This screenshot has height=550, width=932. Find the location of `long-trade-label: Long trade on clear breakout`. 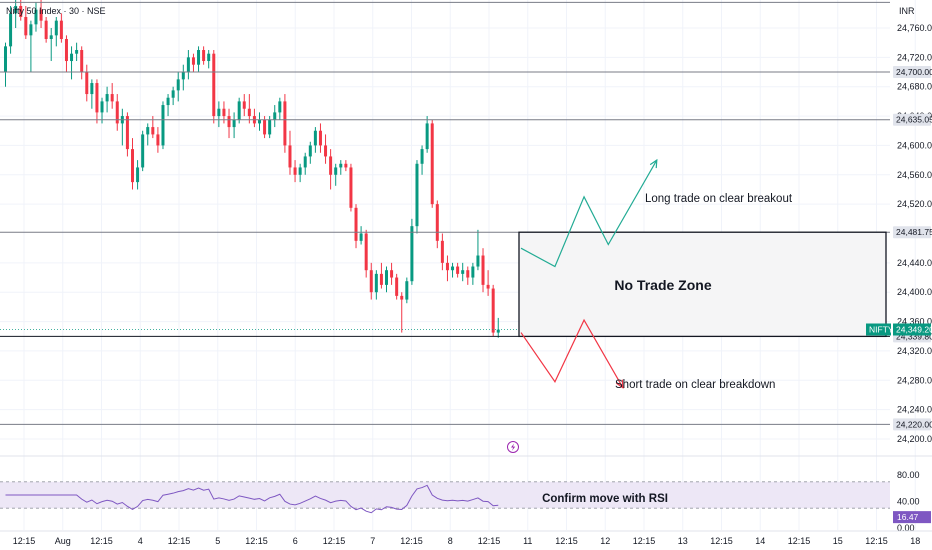

long-trade-label: Long trade on clear breakout is located at coordinates (719, 199).